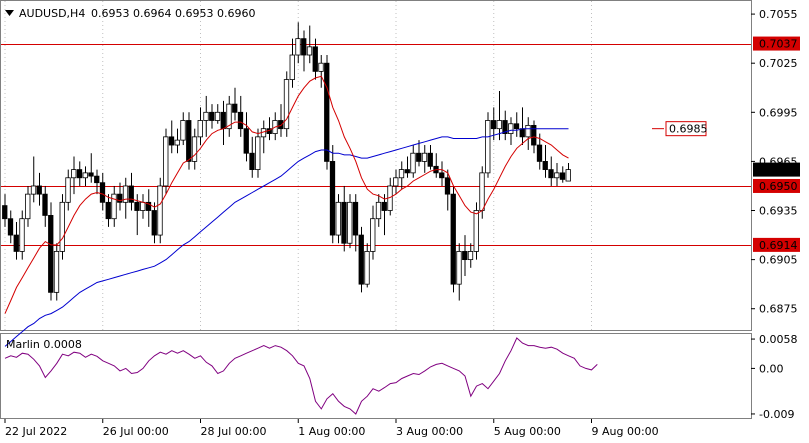 The image size is (809, 443). I want to click on level-label: 0.6950, so click(776, 185).